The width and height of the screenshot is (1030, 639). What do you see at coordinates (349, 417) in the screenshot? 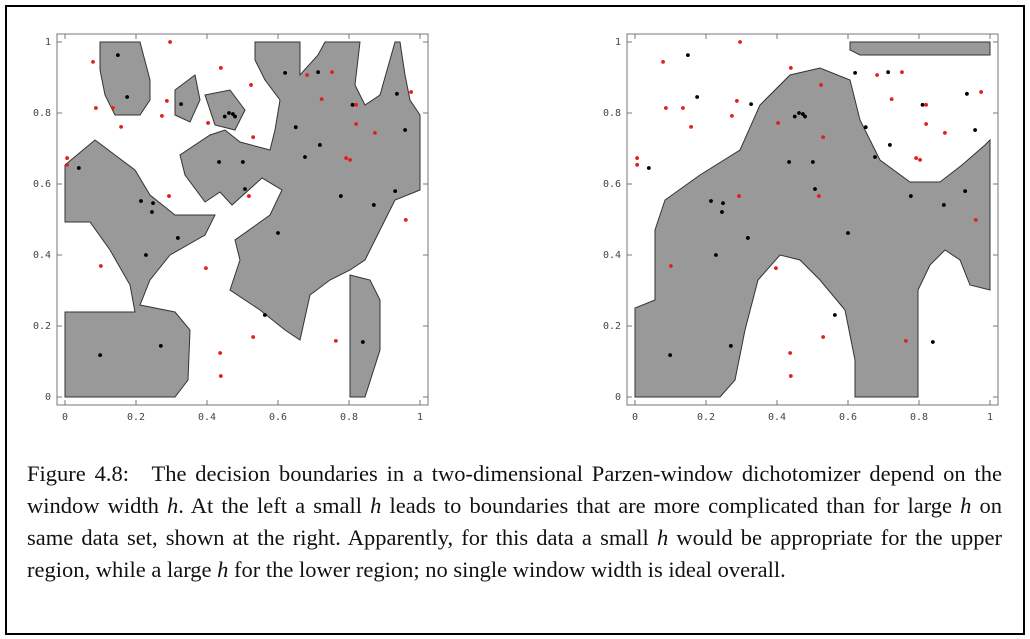
I see `x-tick-label: 0.8` at bounding box center [349, 417].